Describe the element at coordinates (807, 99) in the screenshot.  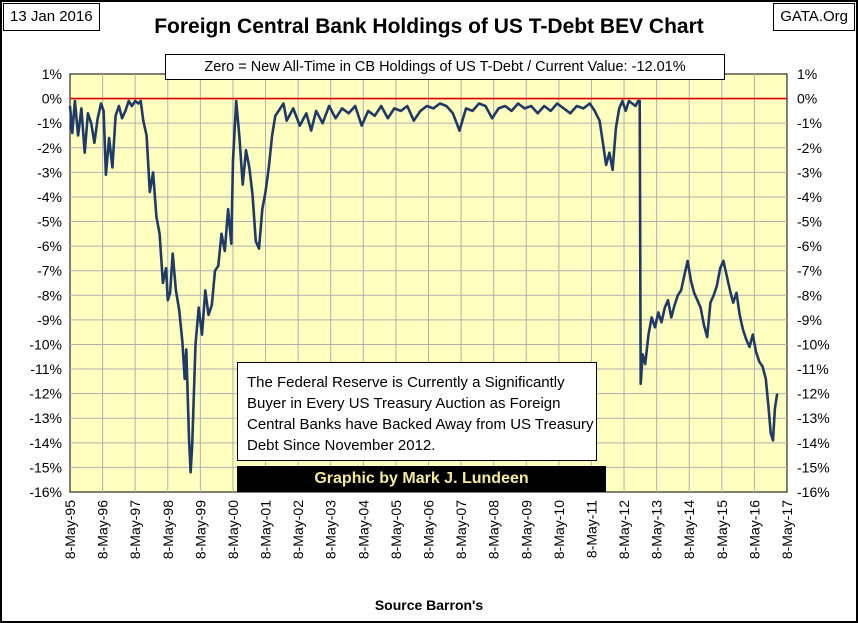
I see `y-tick-label-right: 0%` at that location.